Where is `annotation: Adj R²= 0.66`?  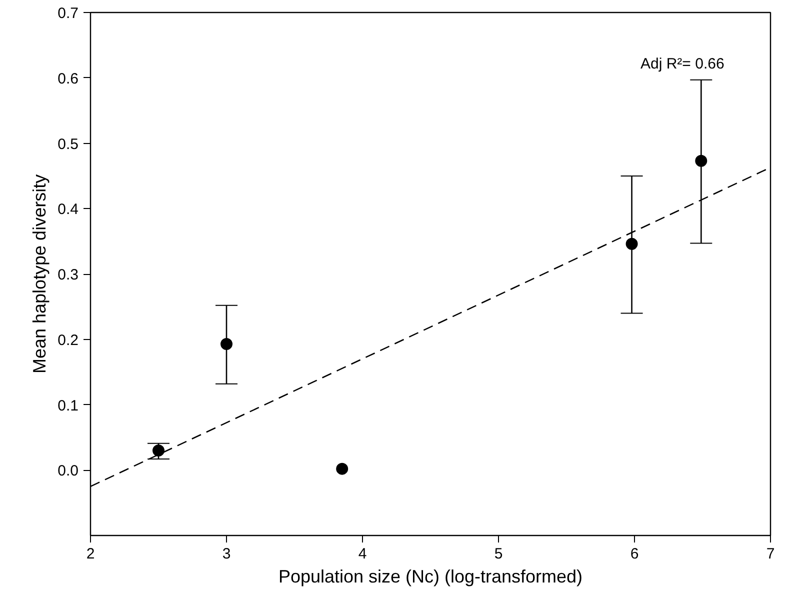 annotation: Adj R²= 0.66 is located at coordinates (682, 64).